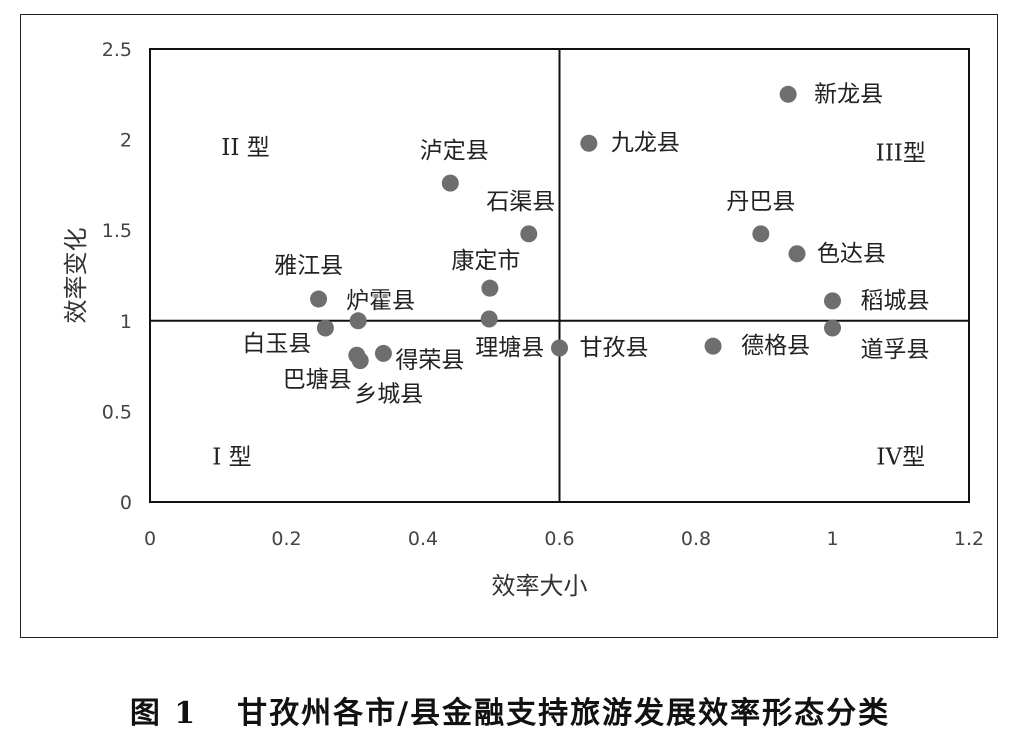 Image resolution: width=1020 pixels, height=751 pixels. Describe the element at coordinates (117, 412) in the screenshot. I see `y-tick-label: 0.5` at that location.